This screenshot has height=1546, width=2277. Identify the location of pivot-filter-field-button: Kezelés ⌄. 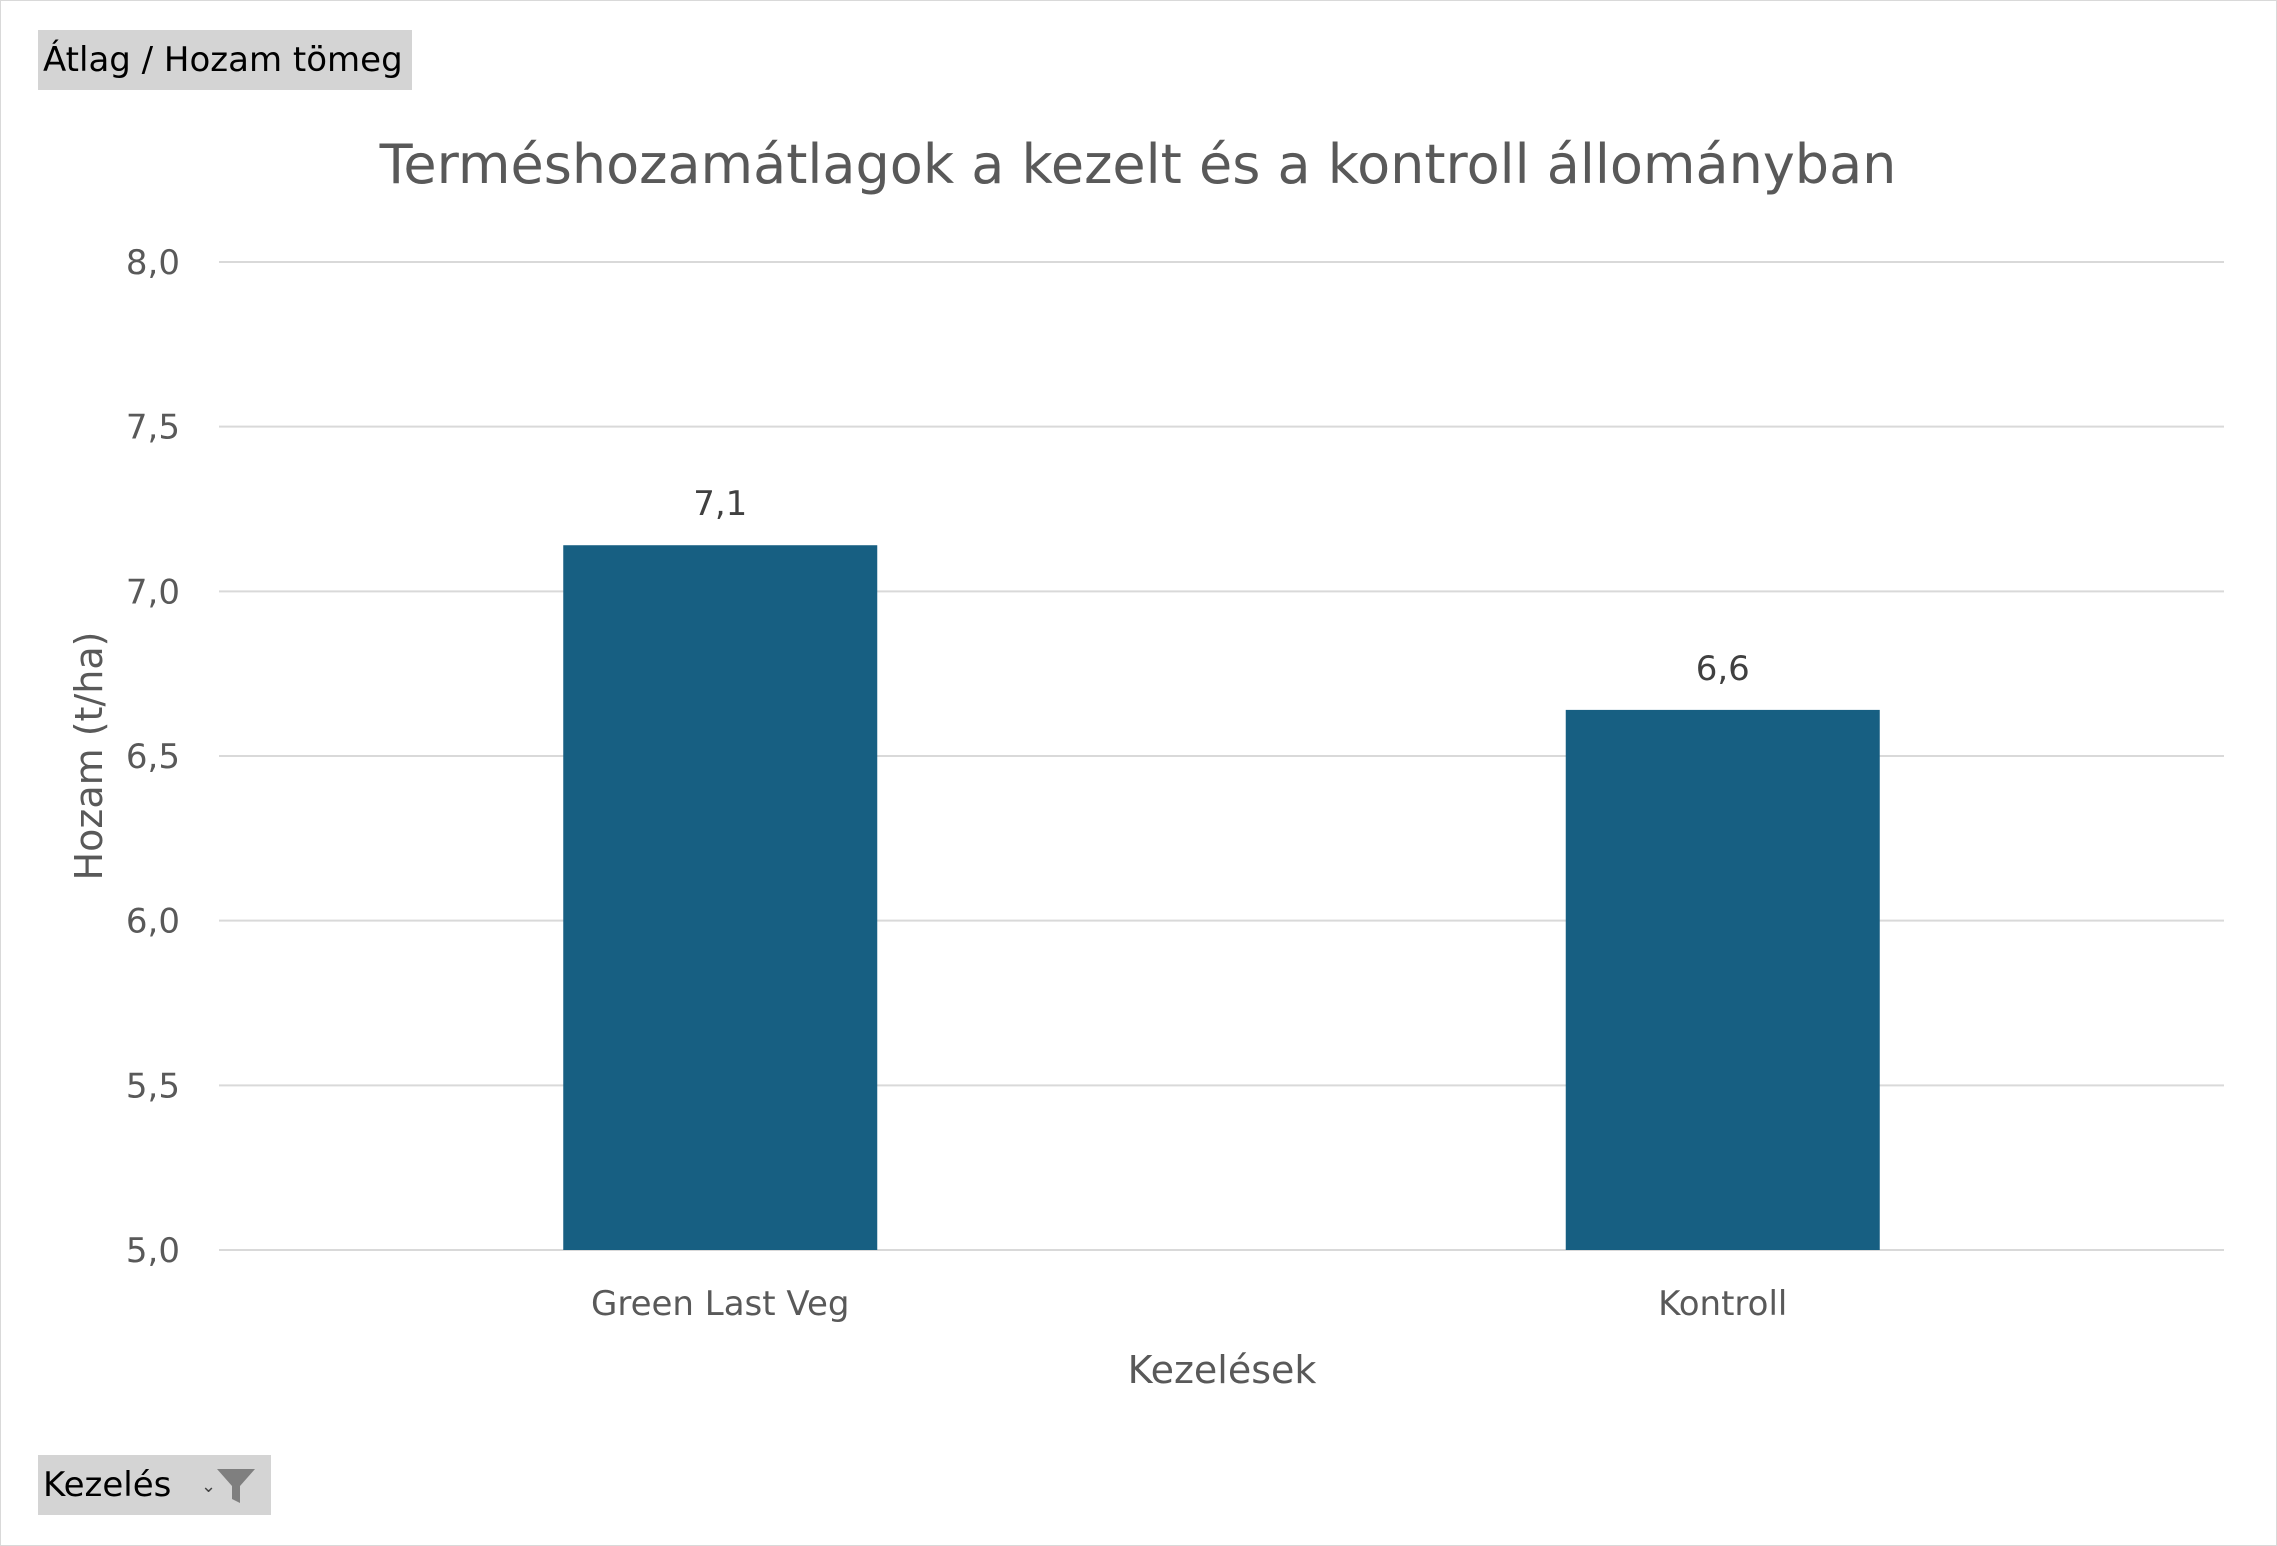
(154, 1485).